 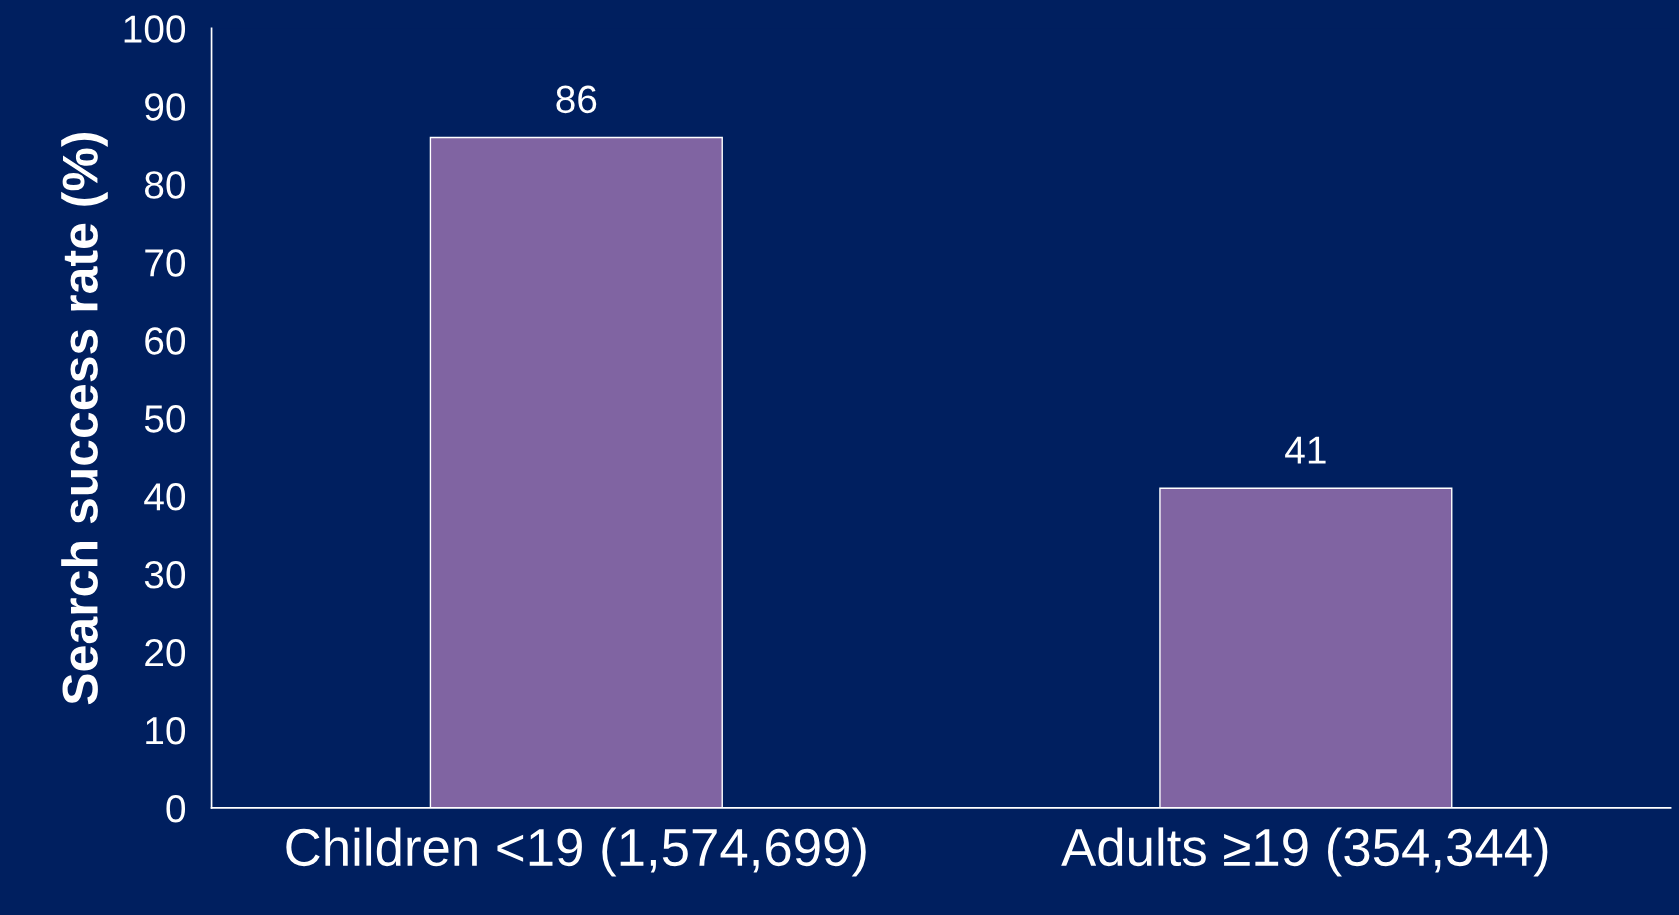 I want to click on data-label: 41, so click(x=1305, y=450).